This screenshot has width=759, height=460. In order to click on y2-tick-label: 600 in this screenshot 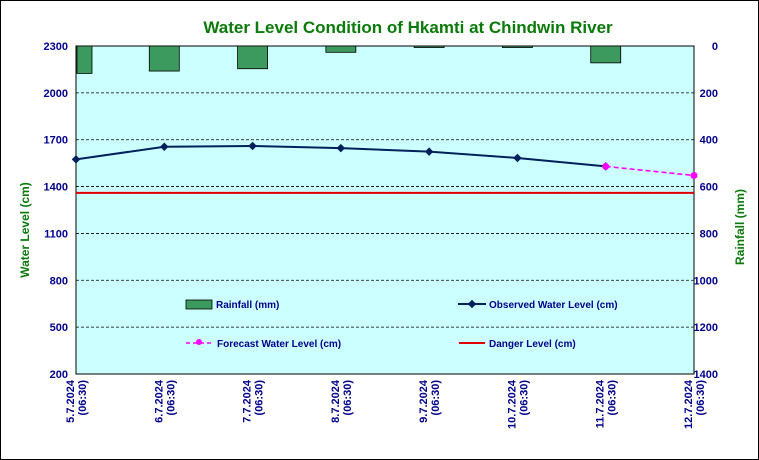, I will do `click(709, 188)`.